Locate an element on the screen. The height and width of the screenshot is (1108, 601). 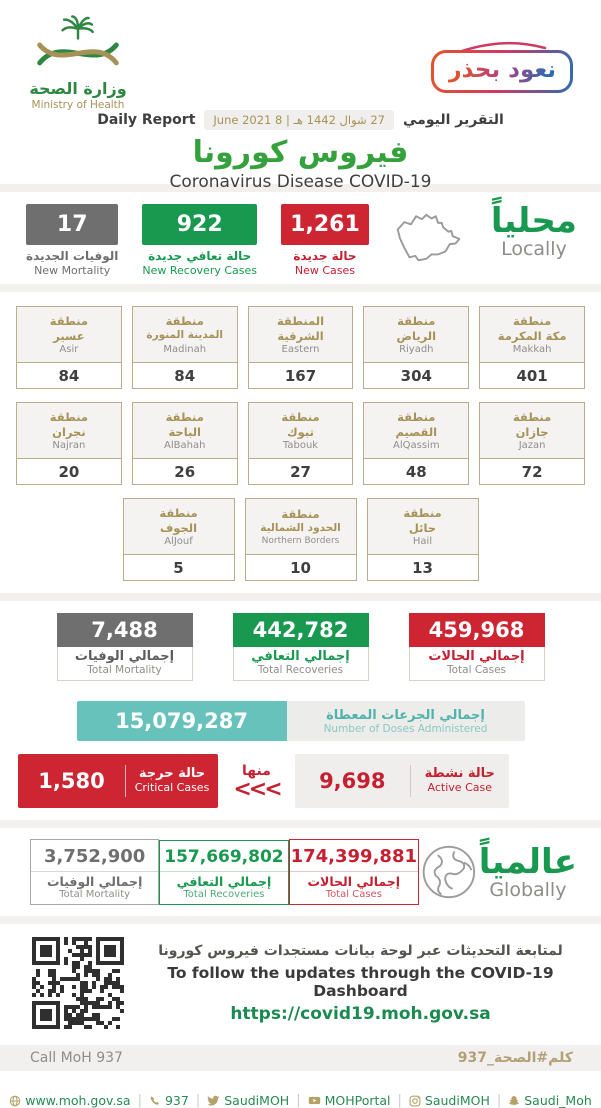
region-card-northern-borders: منطقة الحدود الشمالية Northern Borders 10 is located at coordinates (300, 539).